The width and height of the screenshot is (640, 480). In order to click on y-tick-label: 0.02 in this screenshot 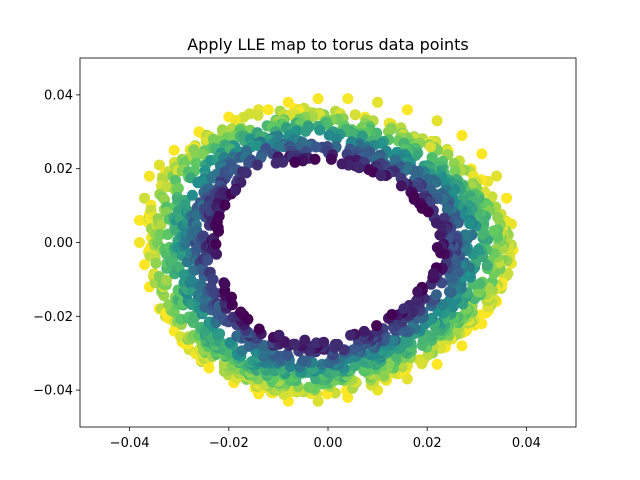, I will do `click(58, 169)`.